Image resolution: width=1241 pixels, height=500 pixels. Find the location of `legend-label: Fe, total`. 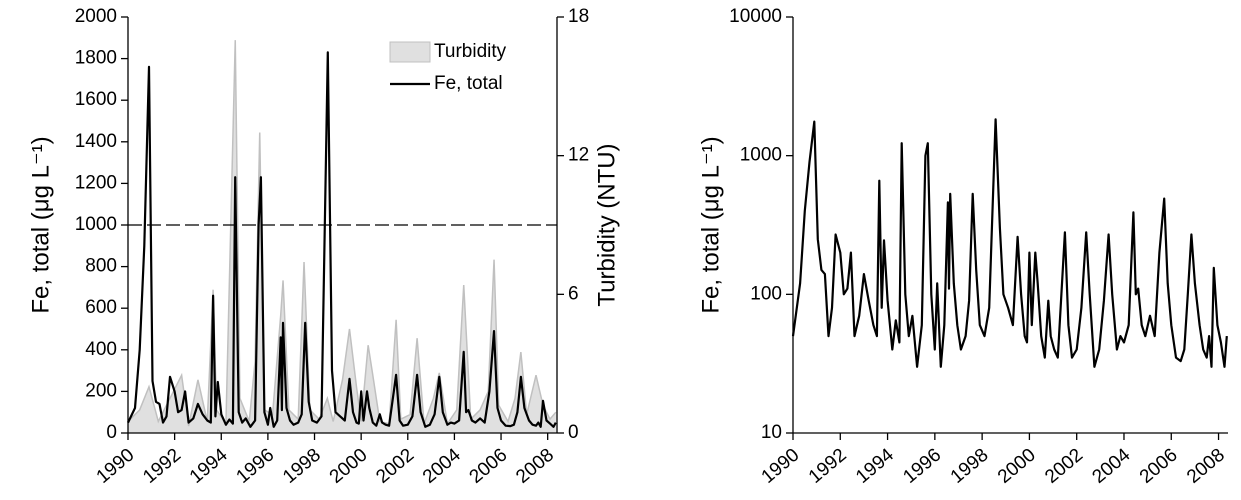

legend-label: Fe, total is located at coordinates (468, 83).